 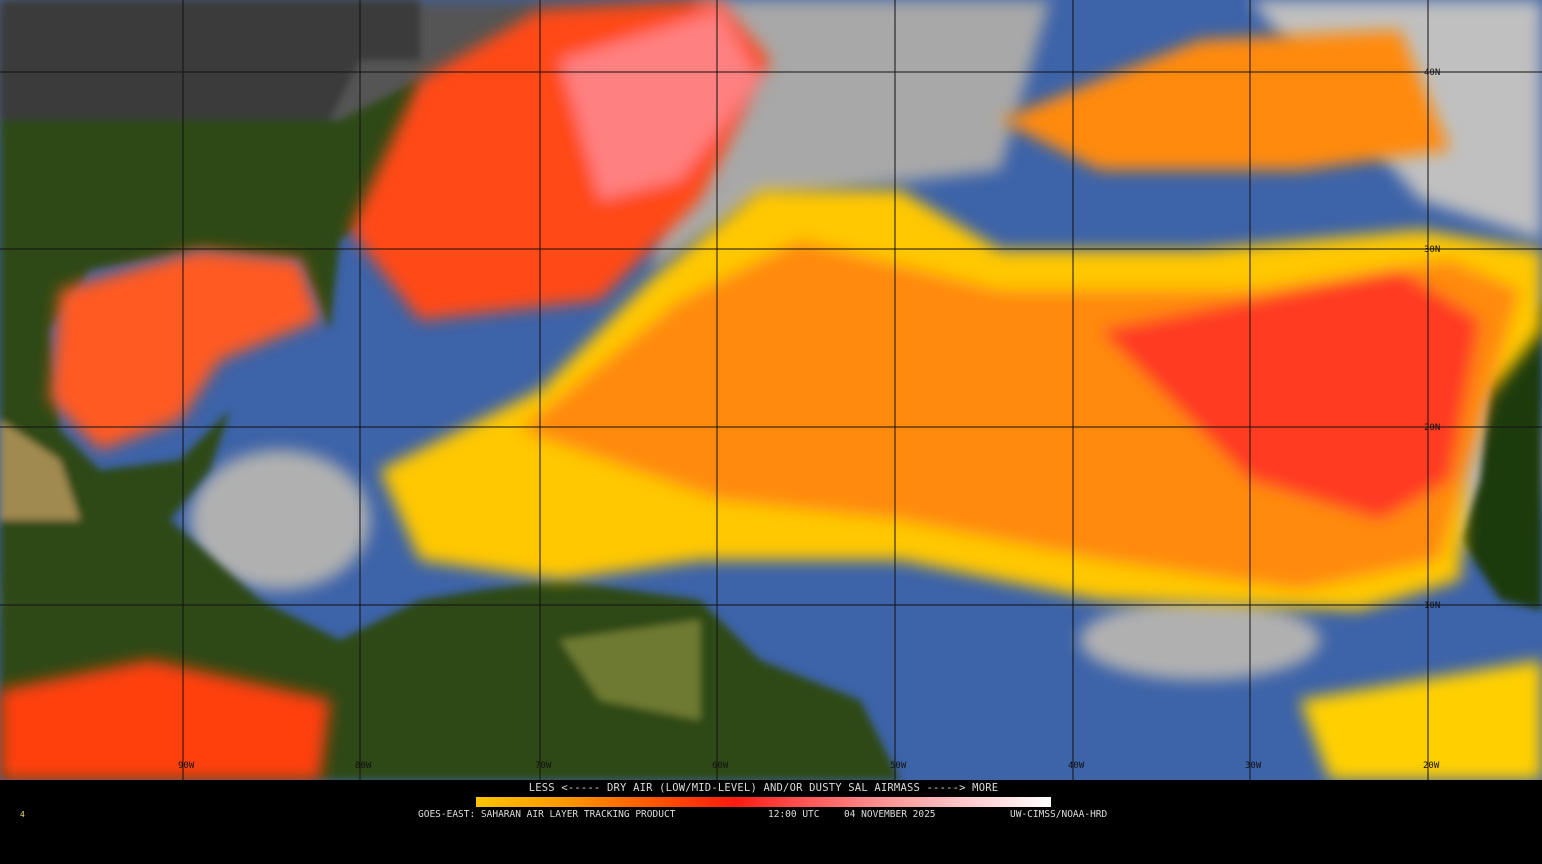 What do you see at coordinates (543, 766) in the screenshot?
I see `lon-label: 70W` at bounding box center [543, 766].